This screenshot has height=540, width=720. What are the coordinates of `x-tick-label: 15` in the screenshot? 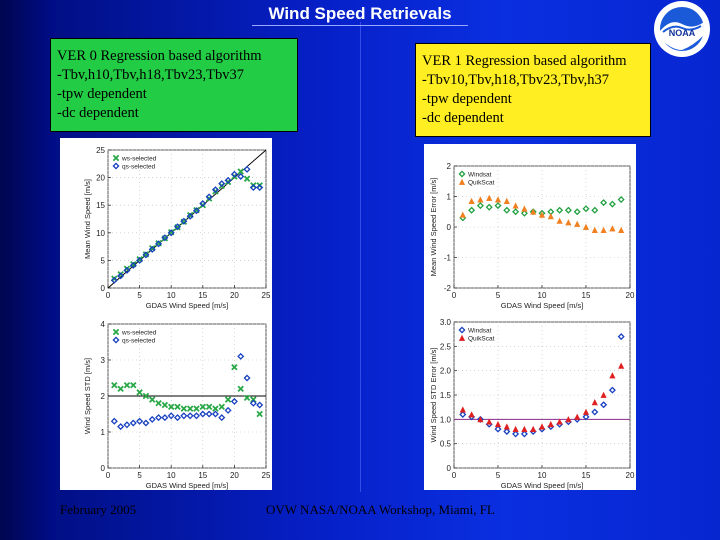 It's located at (586, 295).